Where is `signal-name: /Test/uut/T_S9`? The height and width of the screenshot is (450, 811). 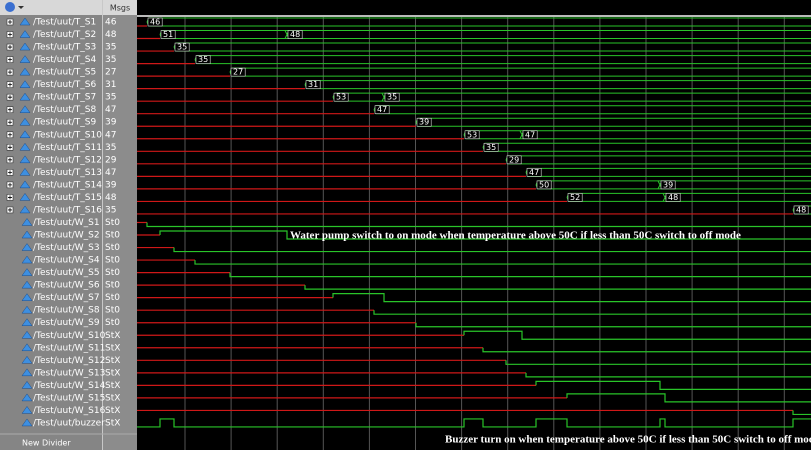 signal-name: /Test/uut/T_S9 is located at coordinates (64, 123).